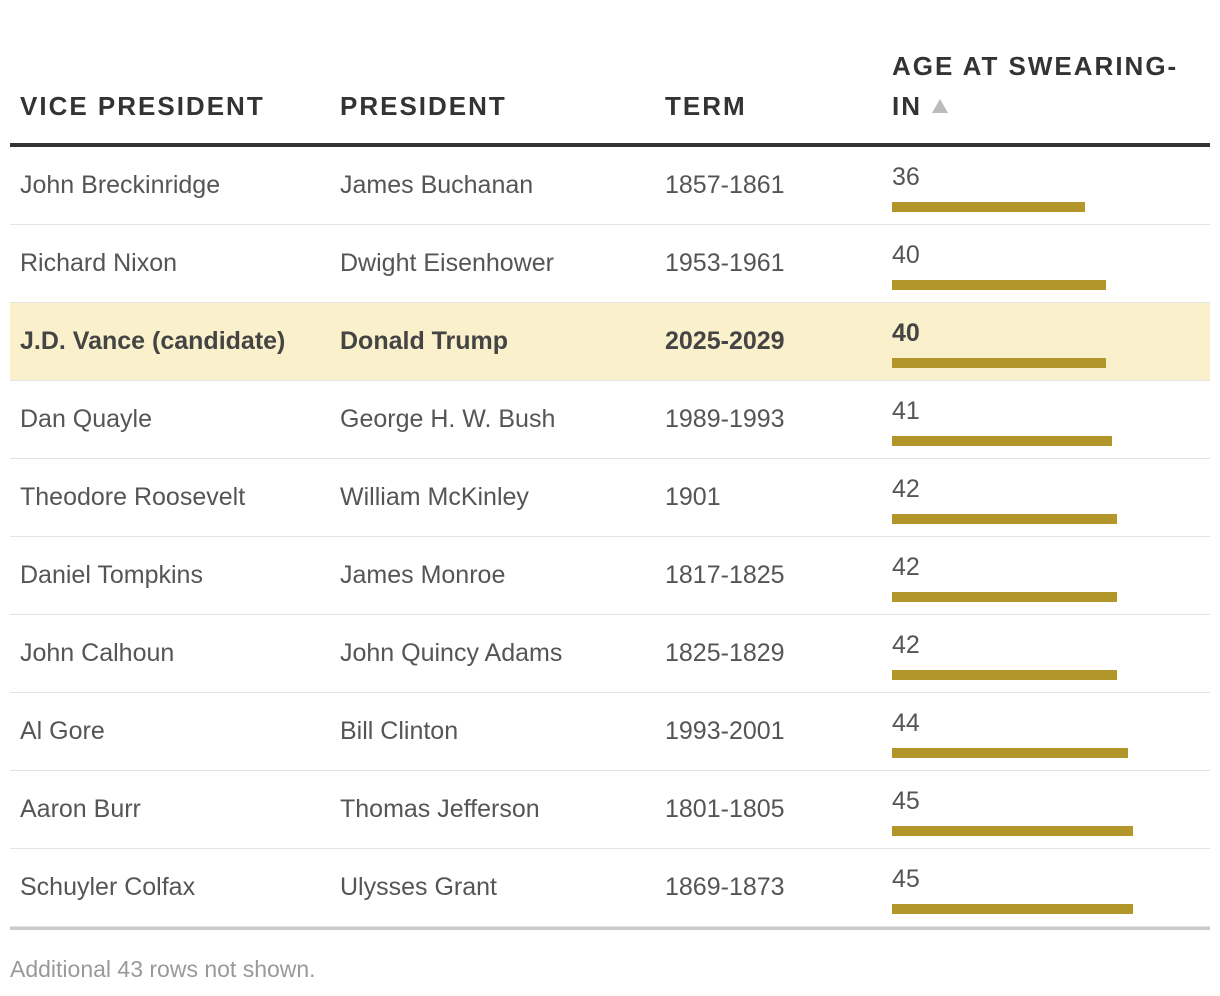 The image size is (1220, 996). What do you see at coordinates (610, 576) in the screenshot?
I see `table-row: Daniel Tompkins James Monroe 1817-1825 42` at bounding box center [610, 576].